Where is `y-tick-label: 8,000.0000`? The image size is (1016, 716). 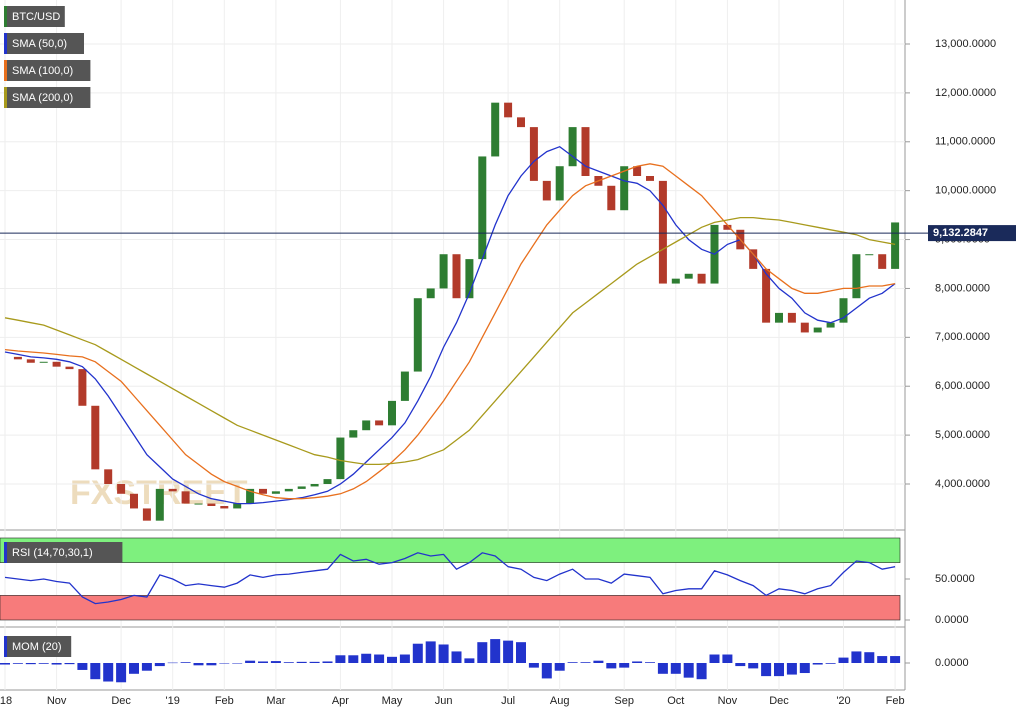 y-tick-label: 8,000.0000 is located at coordinates (962, 288).